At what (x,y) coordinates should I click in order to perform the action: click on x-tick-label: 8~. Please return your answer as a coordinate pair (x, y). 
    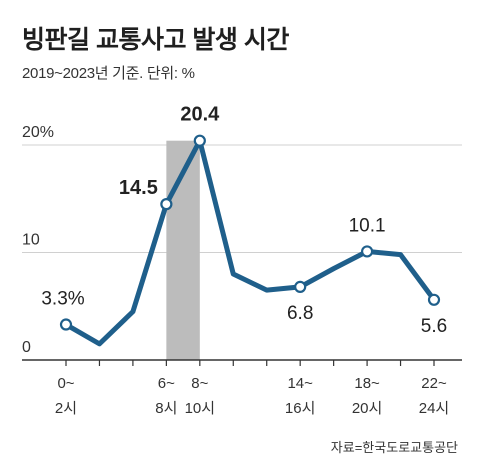
    Looking at the image, I should click on (199, 383).